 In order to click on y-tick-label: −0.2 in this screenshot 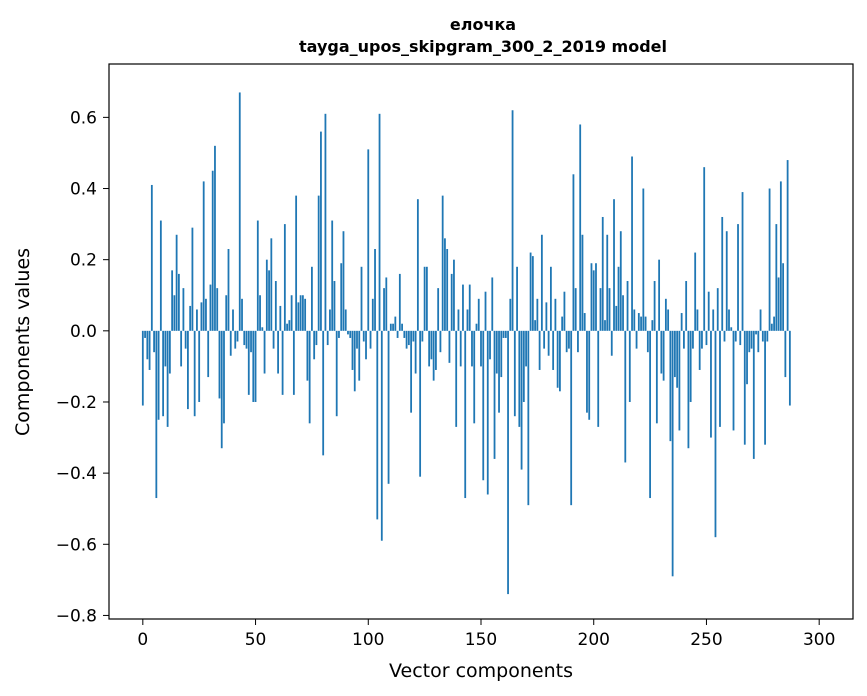, I will do `click(76, 403)`.